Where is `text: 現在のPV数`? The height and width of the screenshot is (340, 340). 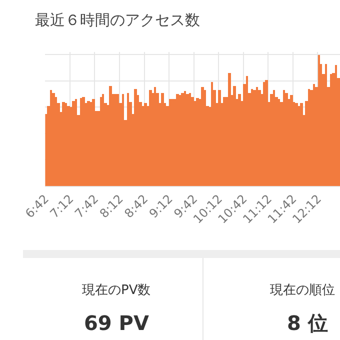 text: 現在のPV数 is located at coordinates (116, 290).